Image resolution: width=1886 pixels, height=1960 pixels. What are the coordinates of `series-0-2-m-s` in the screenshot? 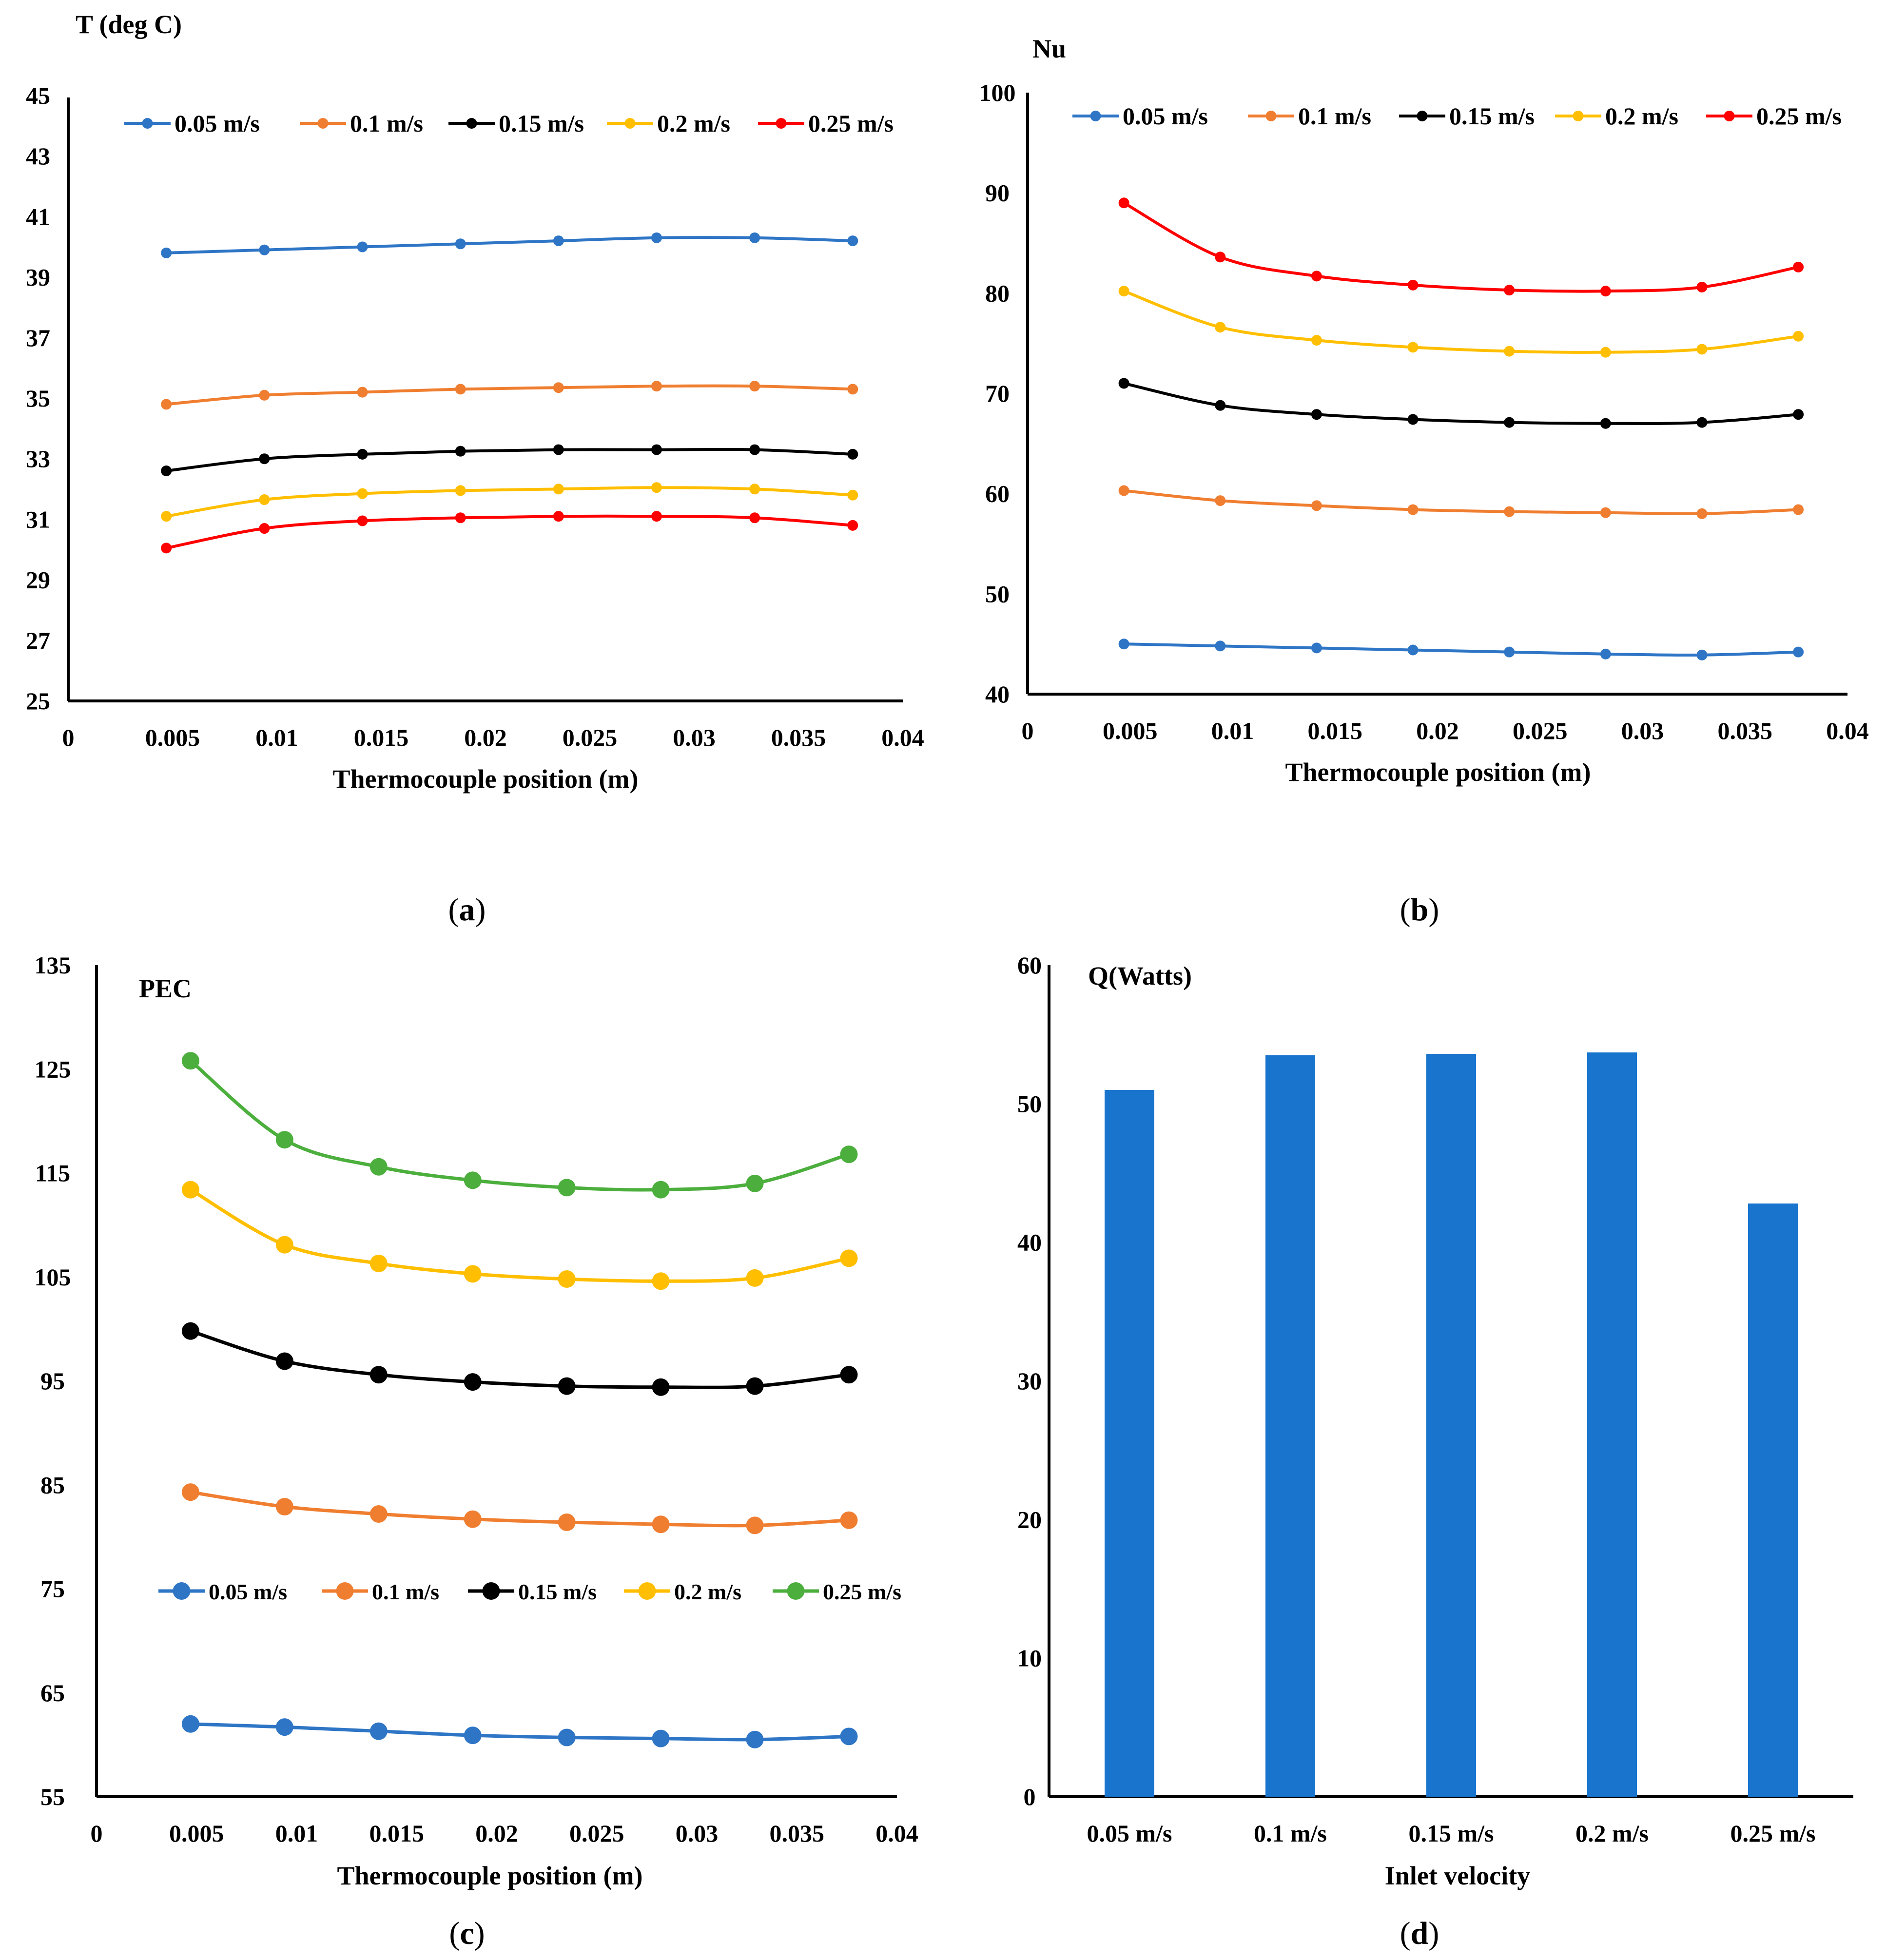 It's located at (509, 502).